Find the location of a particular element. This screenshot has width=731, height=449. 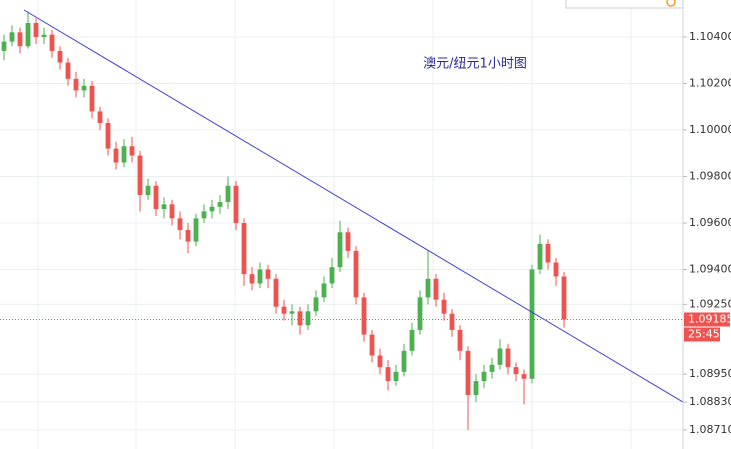

y-tick-label: 1.10200 is located at coordinates (710, 82).